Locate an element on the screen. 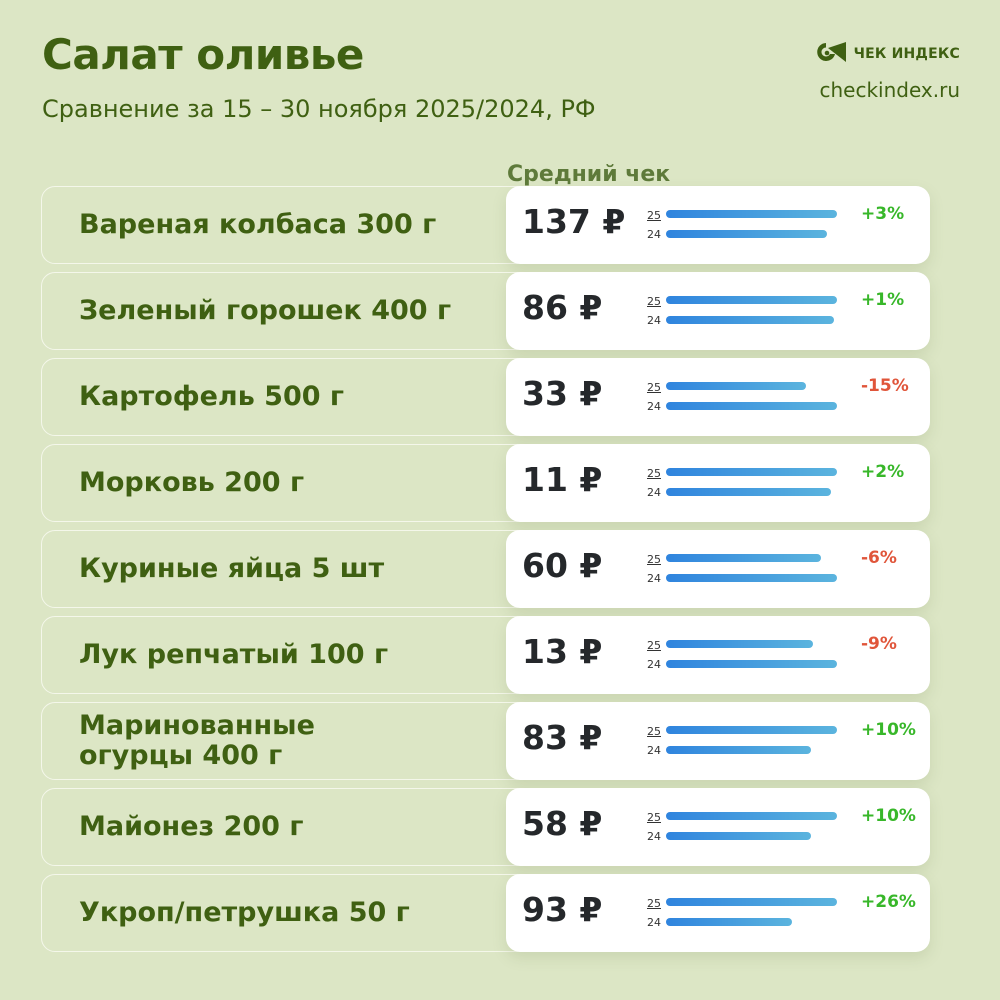  table-row: Укроп/петрушка 50 г 93 ₽ 25 24 +26% is located at coordinates (486, 913).